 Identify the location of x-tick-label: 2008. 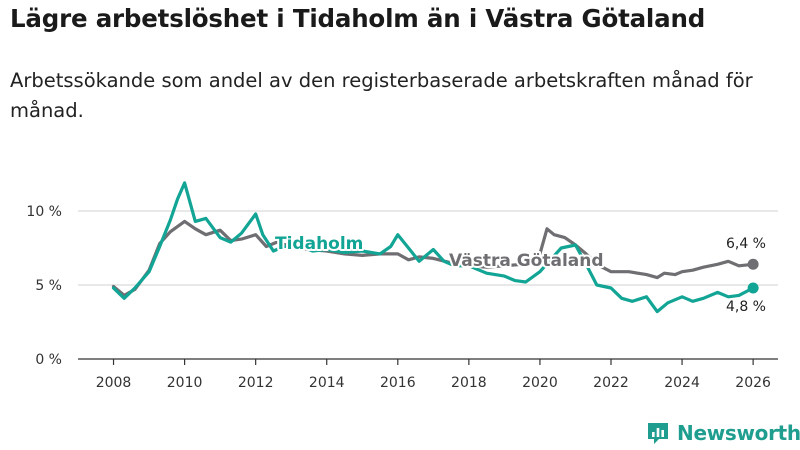
(114, 383).